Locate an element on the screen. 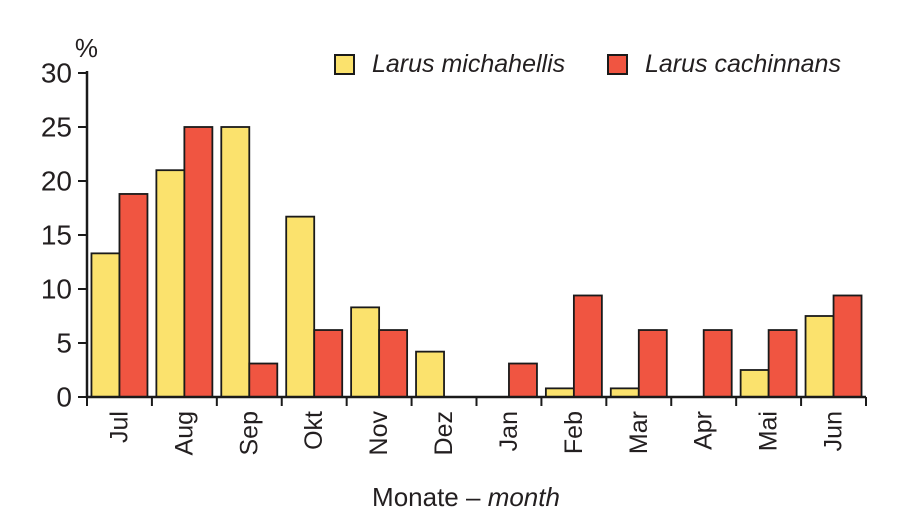 This screenshot has width=900, height=525. y-tick-label-0: 0 is located at coordinates (64, 397).